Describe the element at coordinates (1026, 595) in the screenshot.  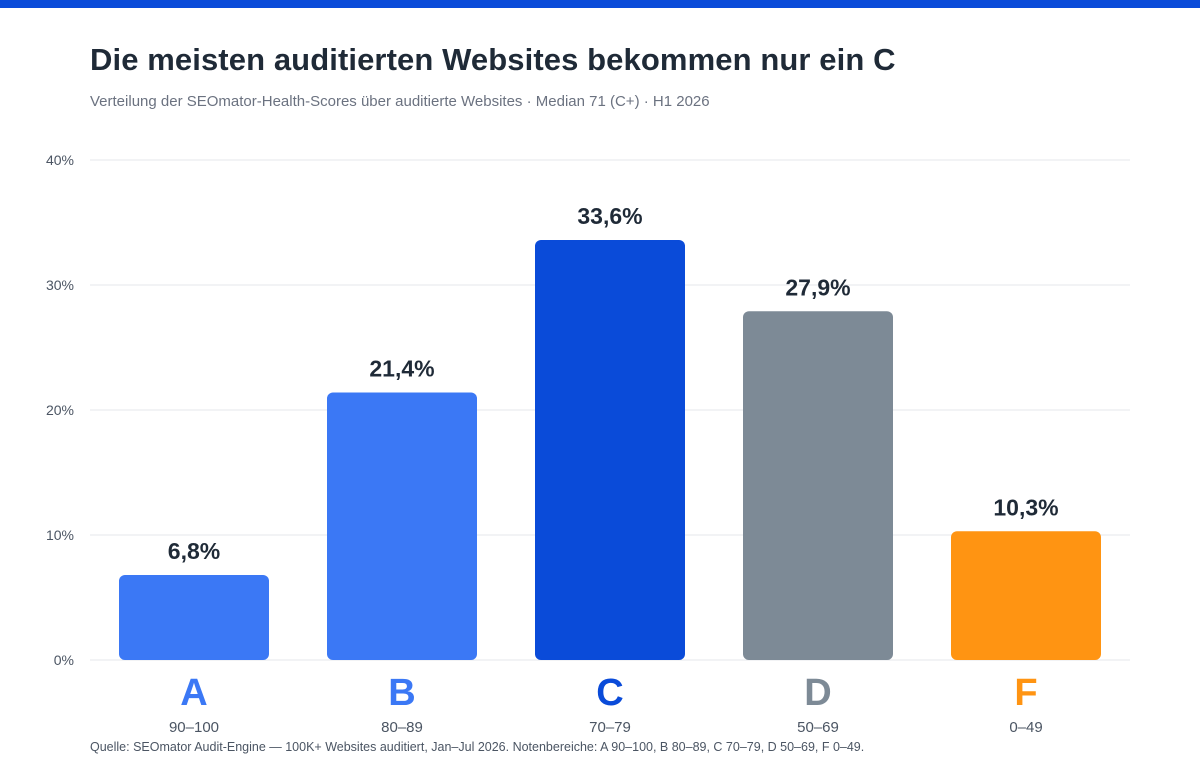
I see `bar-f` at that location.